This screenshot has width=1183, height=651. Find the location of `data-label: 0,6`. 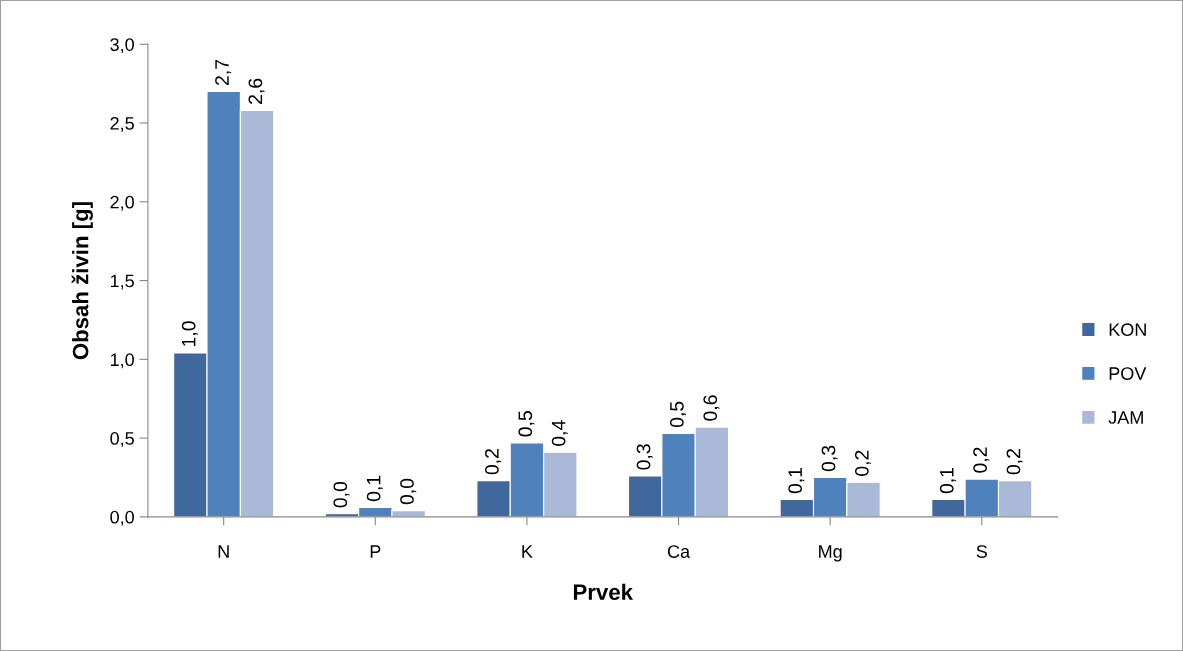

data-label: 0,6 is located at coordinates (711, 408).